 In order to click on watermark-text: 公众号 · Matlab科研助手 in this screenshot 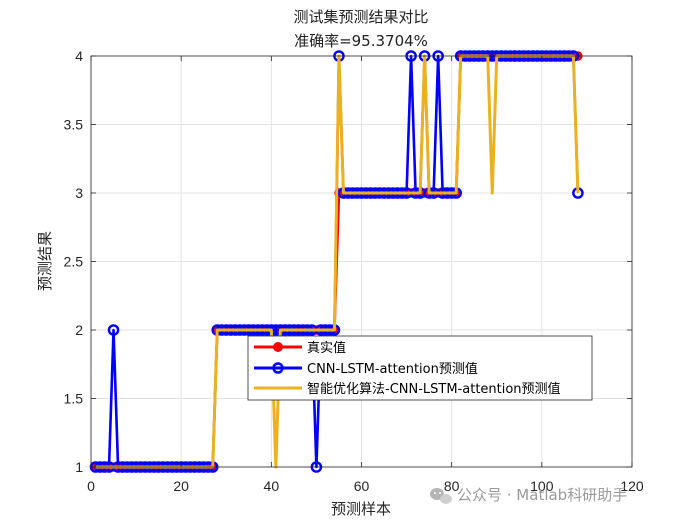, I will do `click(542, 495)`.